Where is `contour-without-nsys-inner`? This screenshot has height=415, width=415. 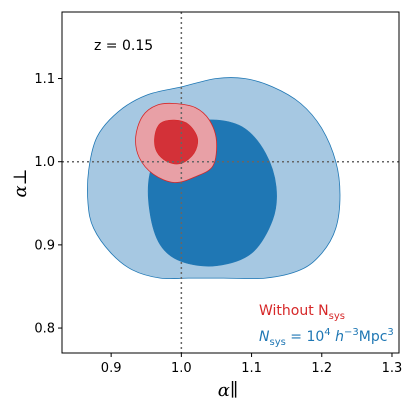 contour-without-nsys-inner is located at coordinates (176, 142).